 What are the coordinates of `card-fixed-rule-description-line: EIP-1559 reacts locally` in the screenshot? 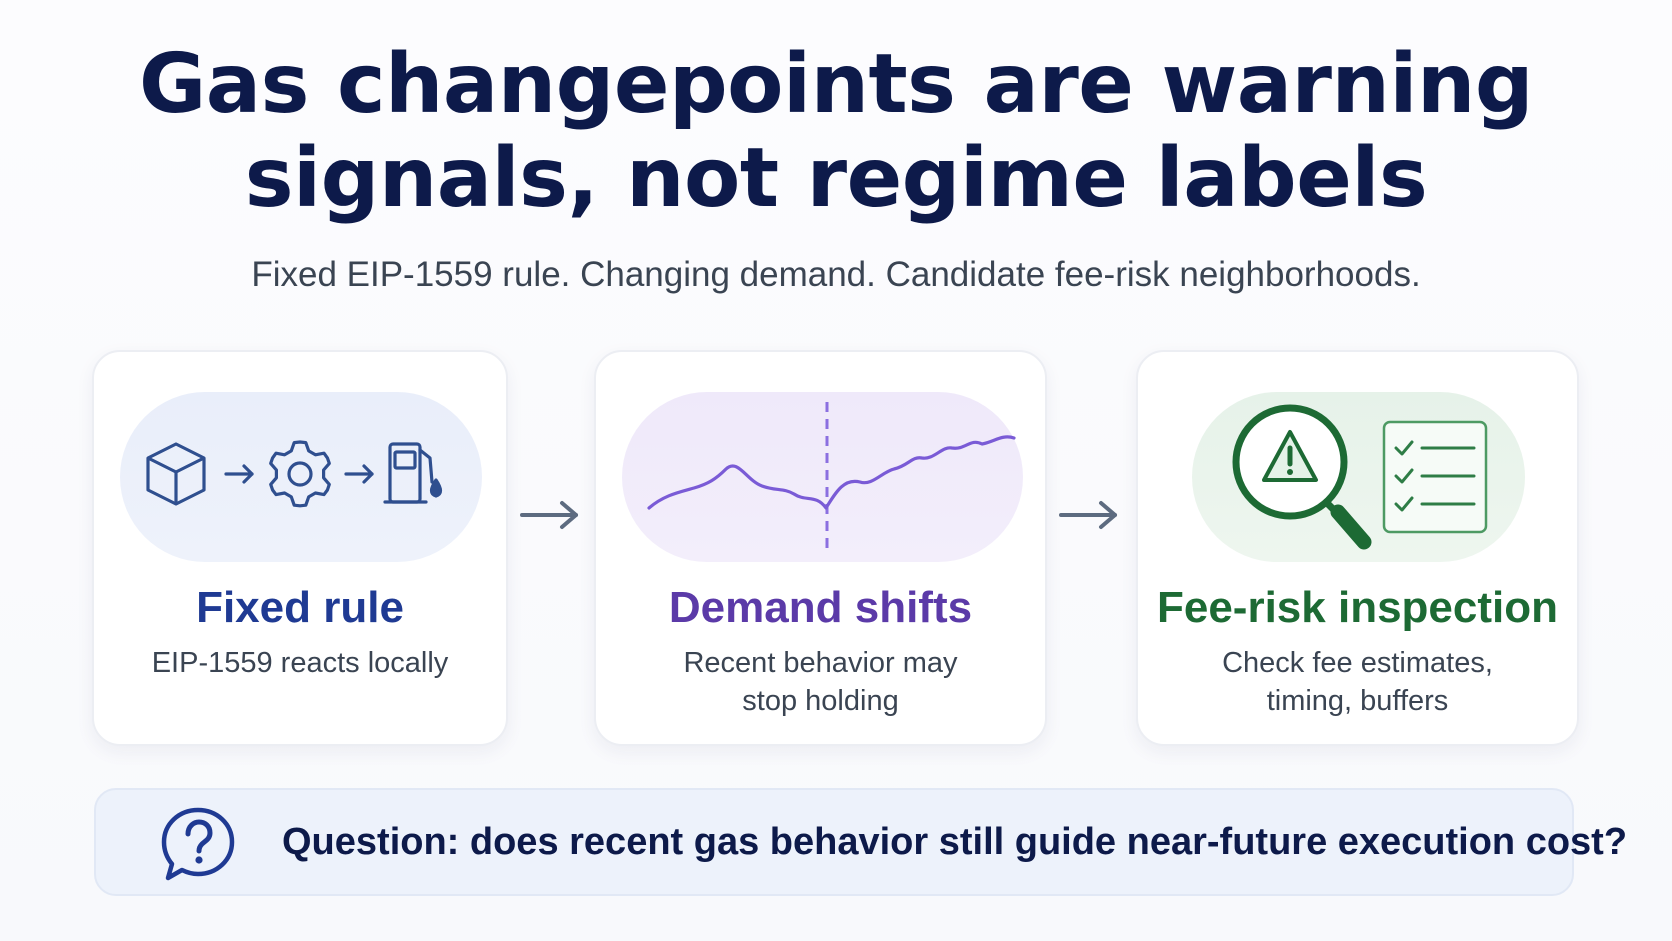 It's located at (300, 663).